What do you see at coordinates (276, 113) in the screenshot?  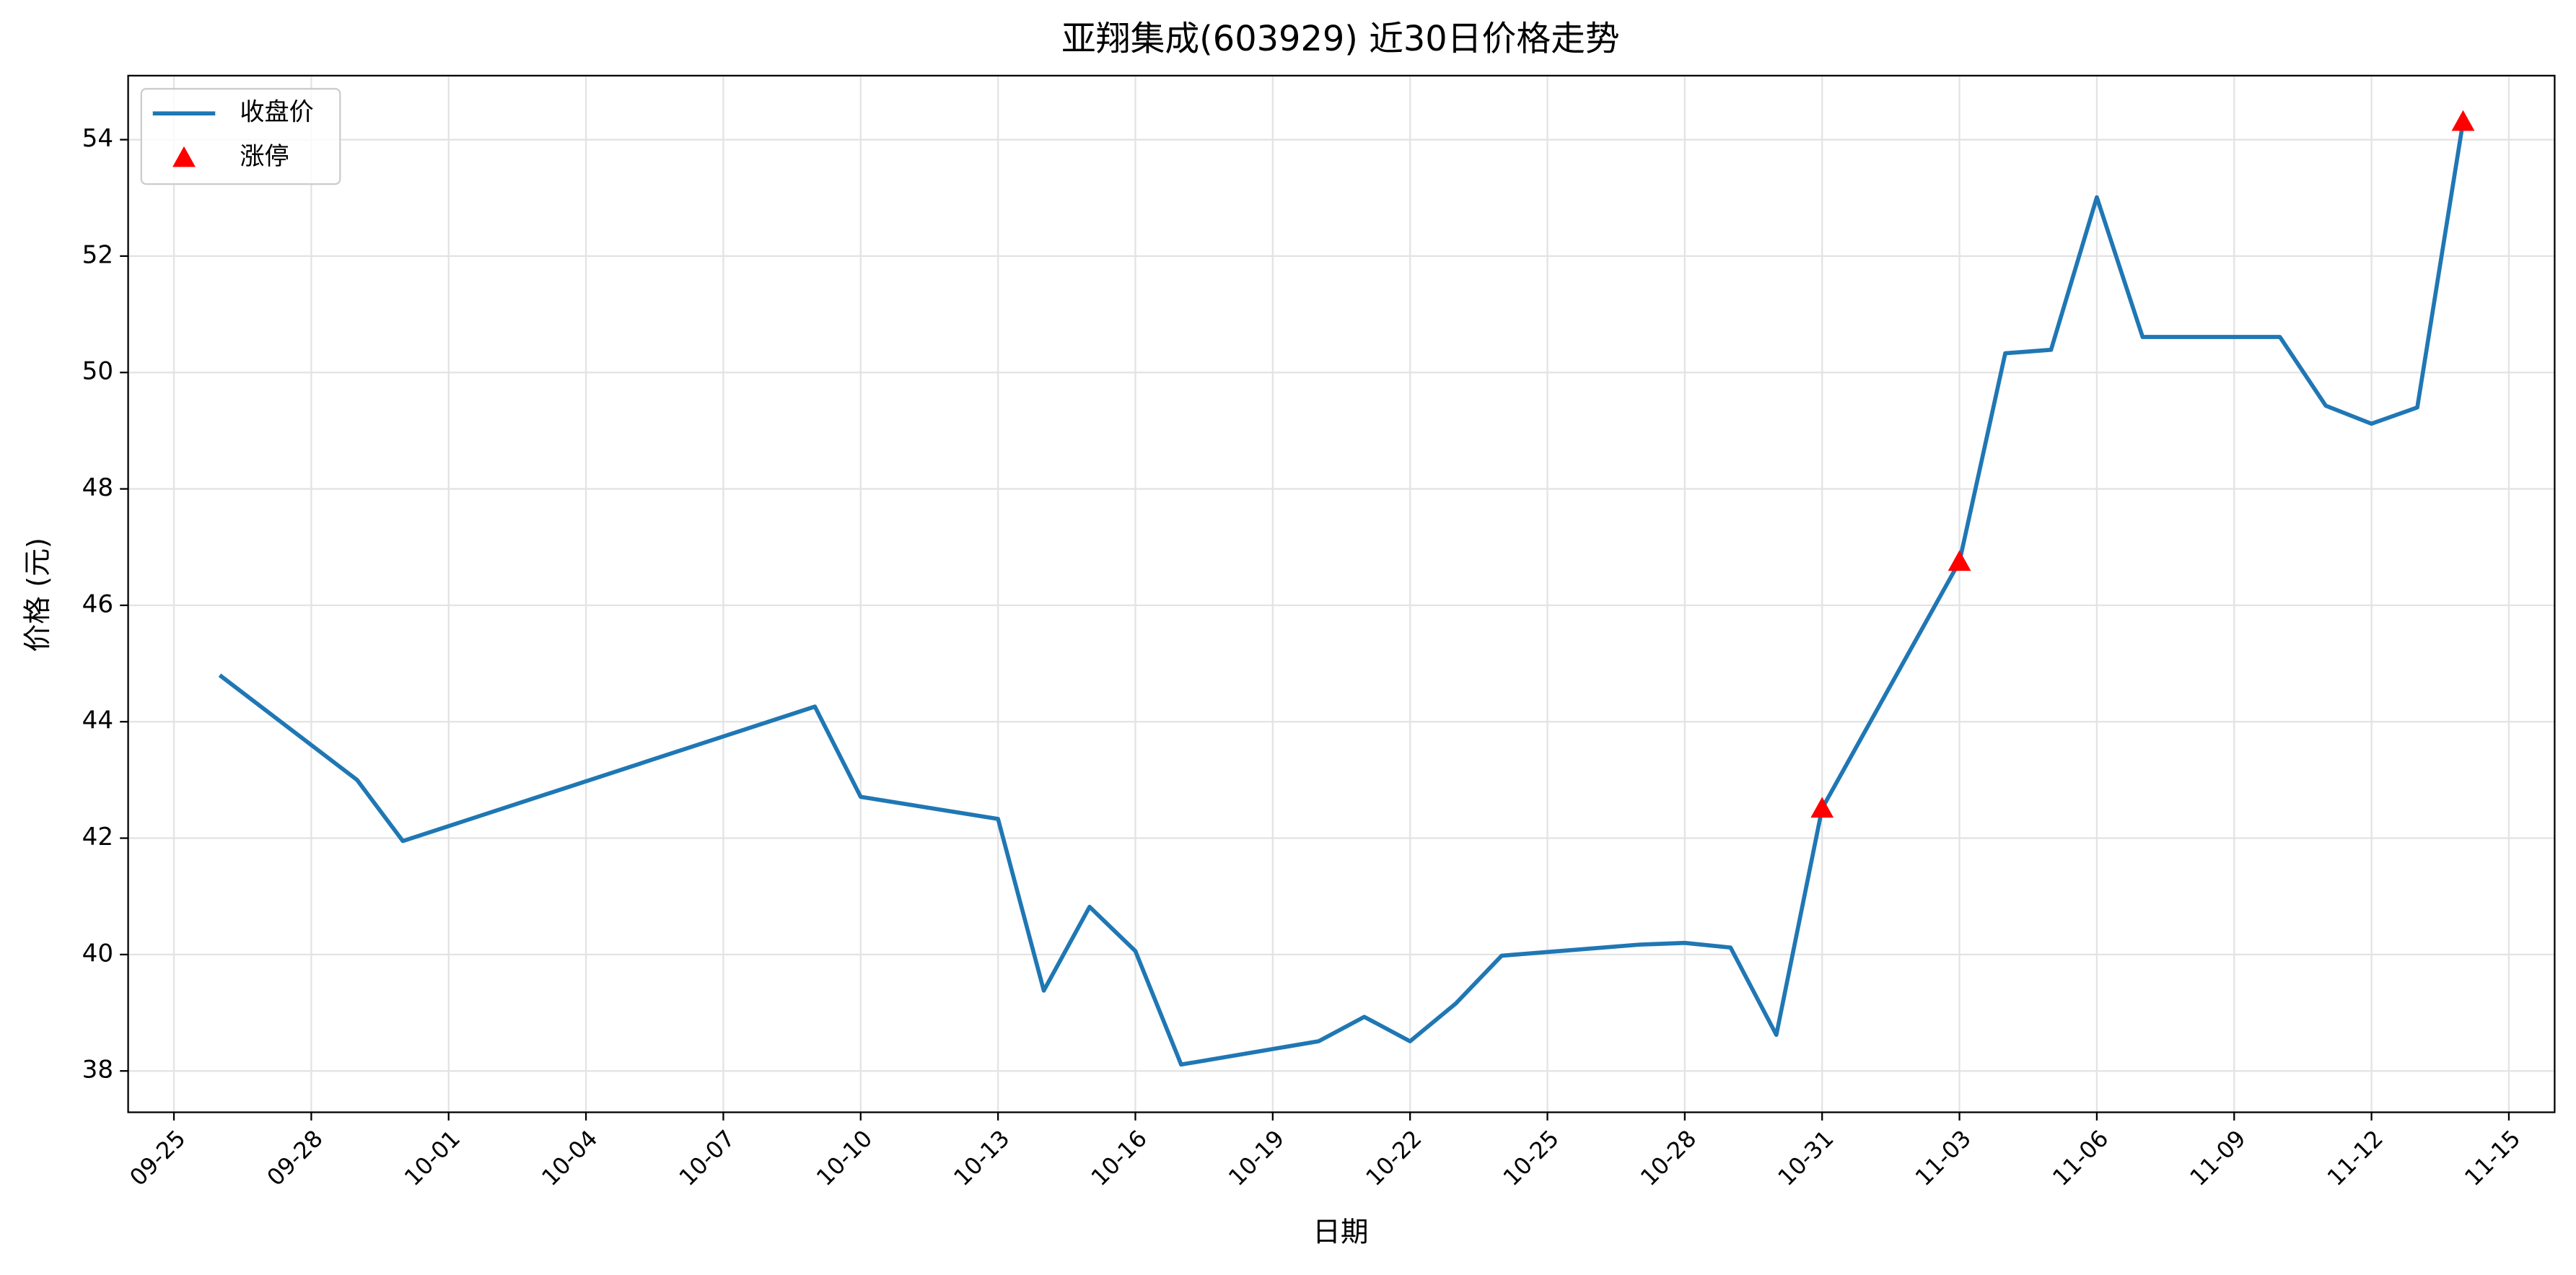 I see `legend-label: 收盘价` at bounding box center [276, 113].